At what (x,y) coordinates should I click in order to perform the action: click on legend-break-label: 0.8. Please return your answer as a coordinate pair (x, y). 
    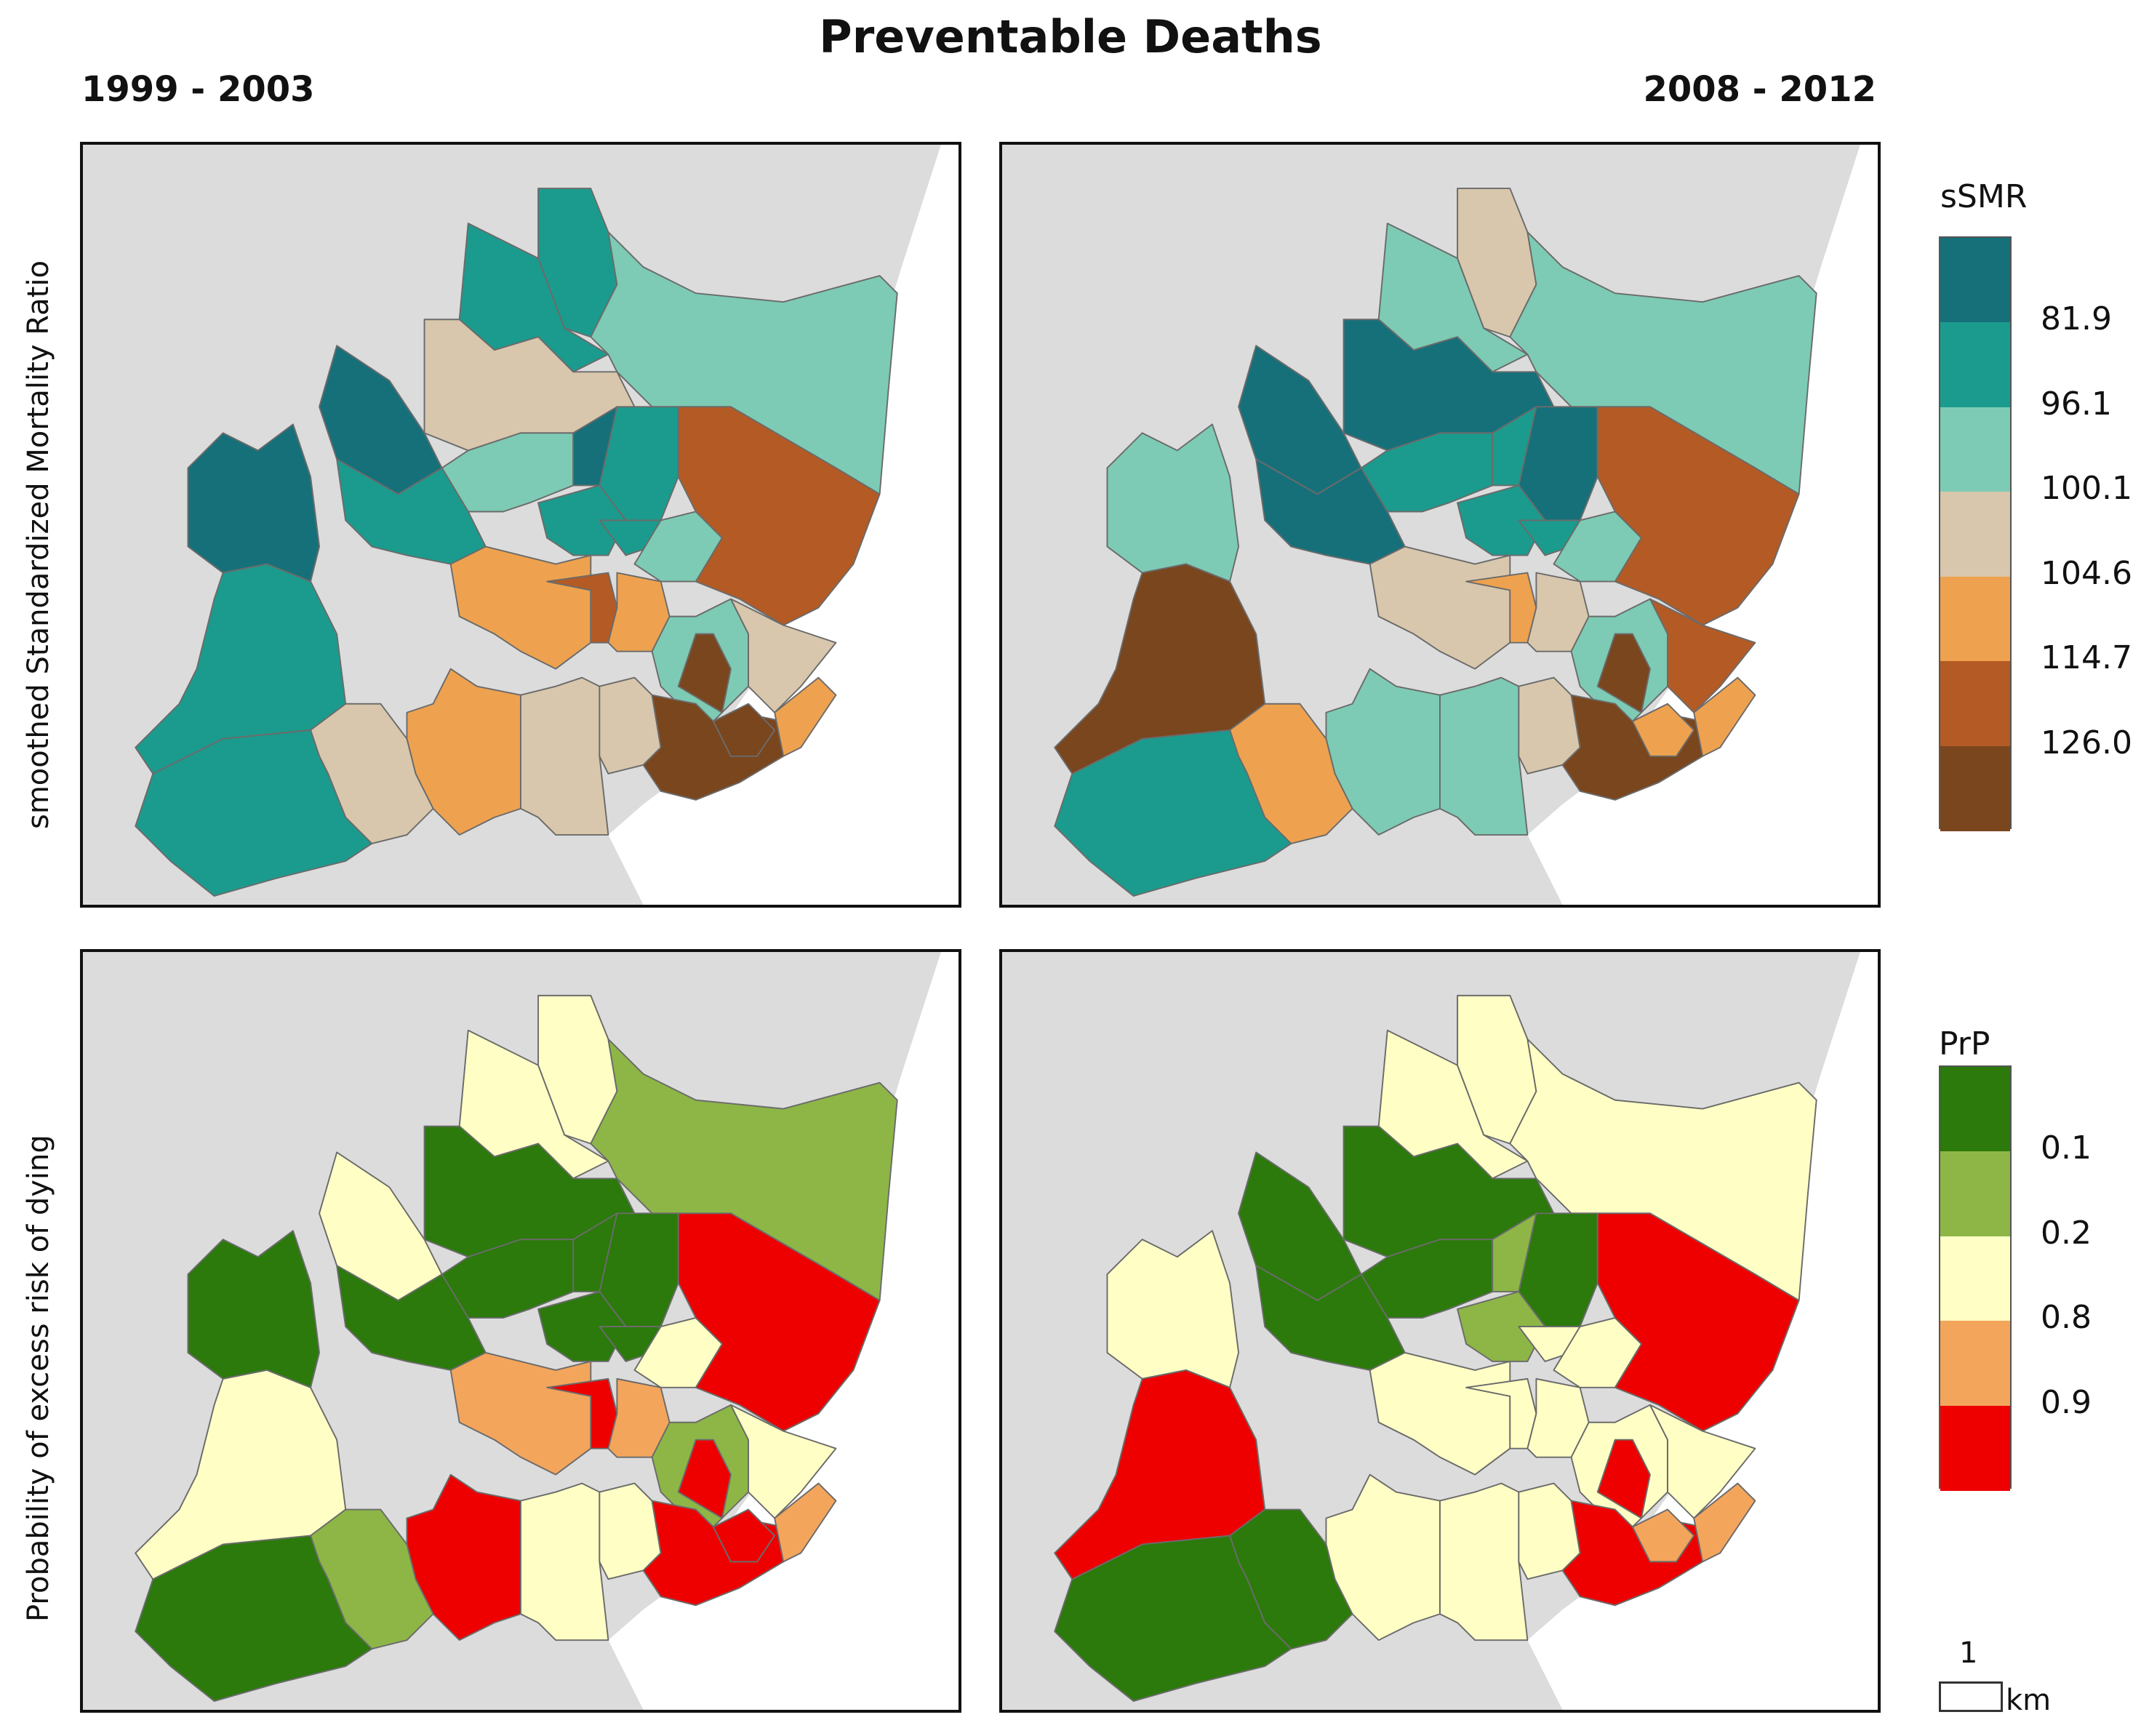
    Looking at the image, I should click on (2066, 1318).